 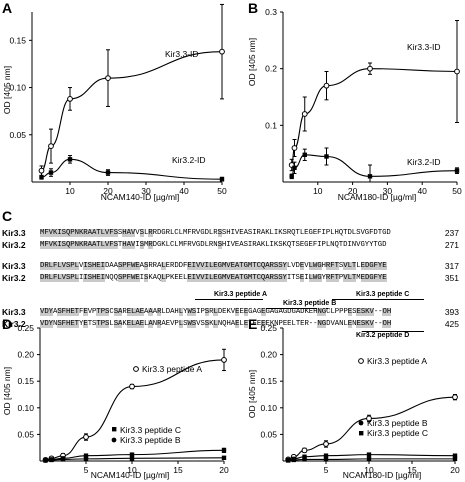 What do you see at coordinates (378, 299) in the screenshot?
I see `peptide-c-bar` at bounding box center [378, 299].